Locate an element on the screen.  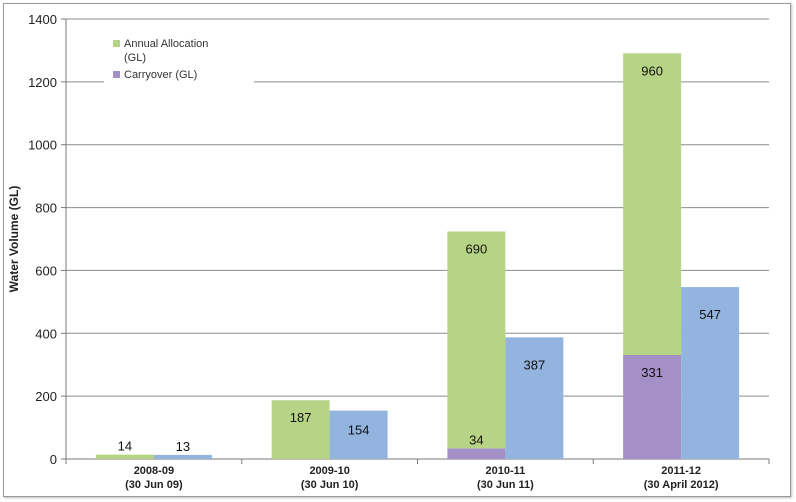
y-tick-label: 600 is located at coordinates (46, 270).